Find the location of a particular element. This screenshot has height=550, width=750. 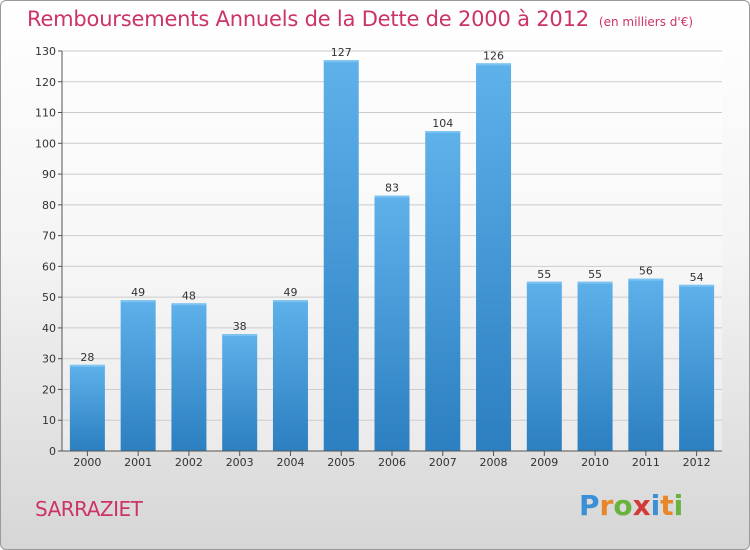

logo-letter: t is located at coordinates (667, 505).